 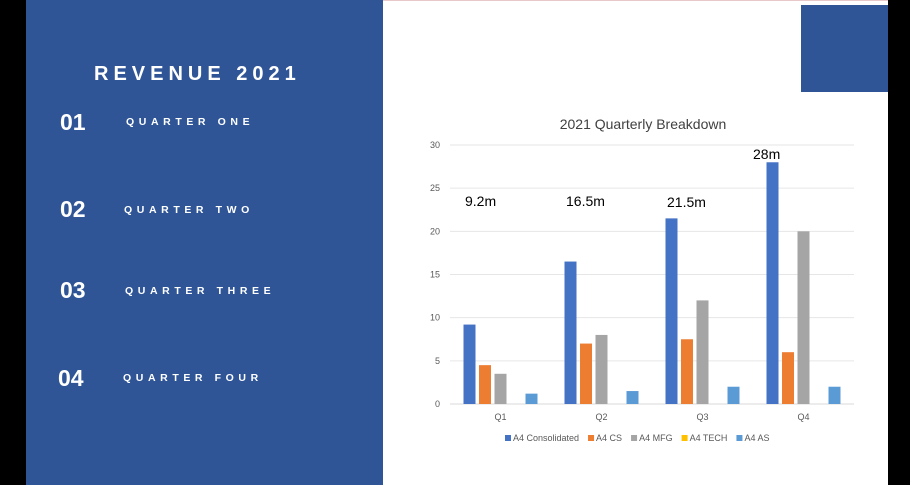 I want to click on data-annotation: 21.5m, so click(x=686, y=202).